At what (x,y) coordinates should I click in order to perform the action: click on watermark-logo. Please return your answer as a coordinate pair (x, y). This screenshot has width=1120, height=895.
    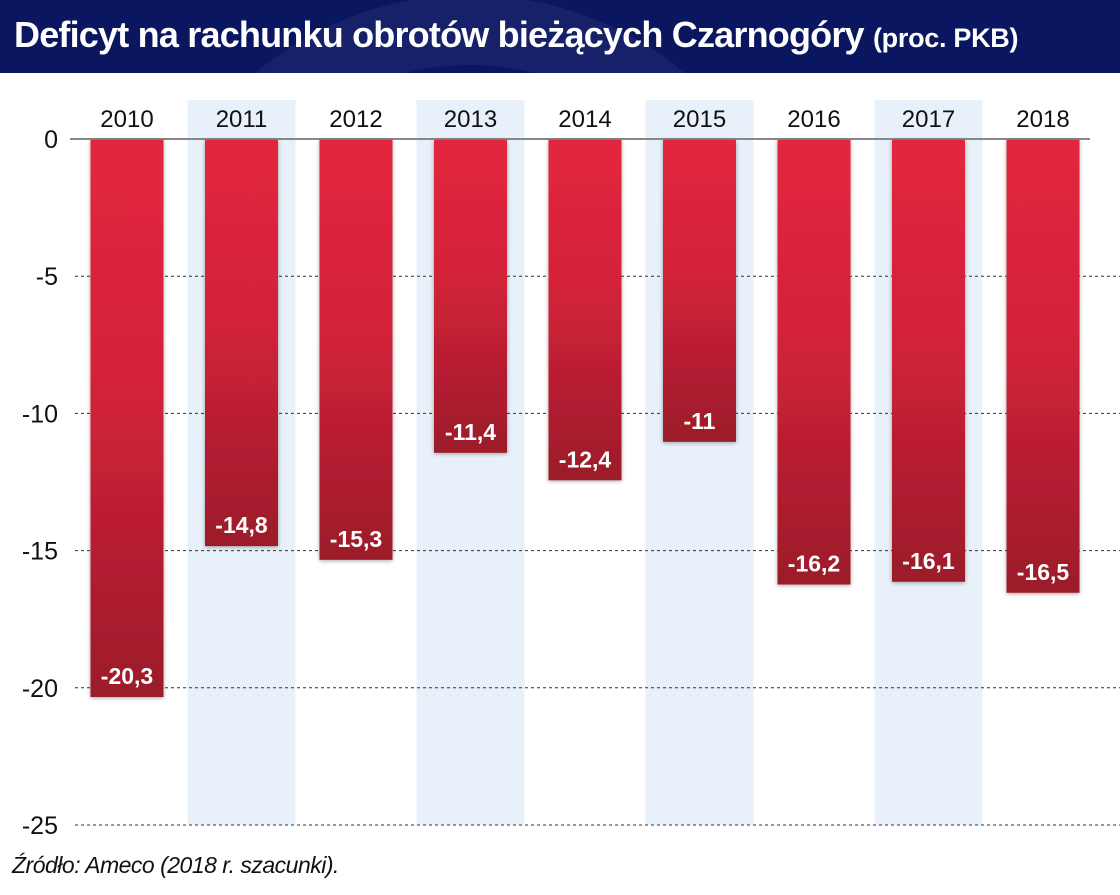
    Looking at the image, I should click on (470, 36).